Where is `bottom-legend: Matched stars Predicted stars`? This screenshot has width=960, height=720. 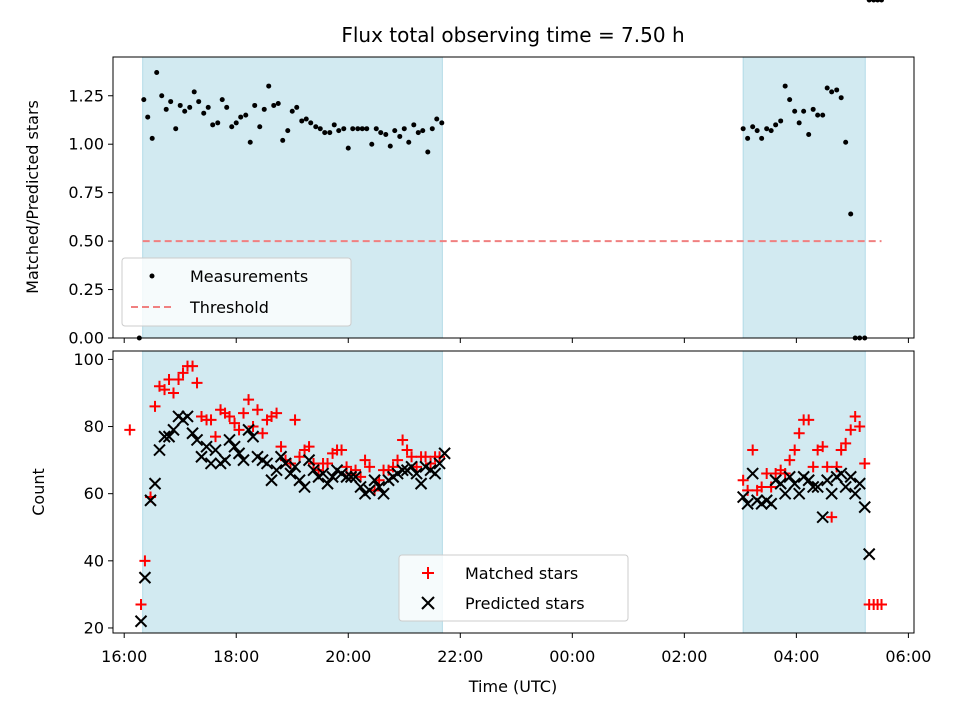 bottom-legend: Matched stars Predicted stars is located at coordinates (513, 588).